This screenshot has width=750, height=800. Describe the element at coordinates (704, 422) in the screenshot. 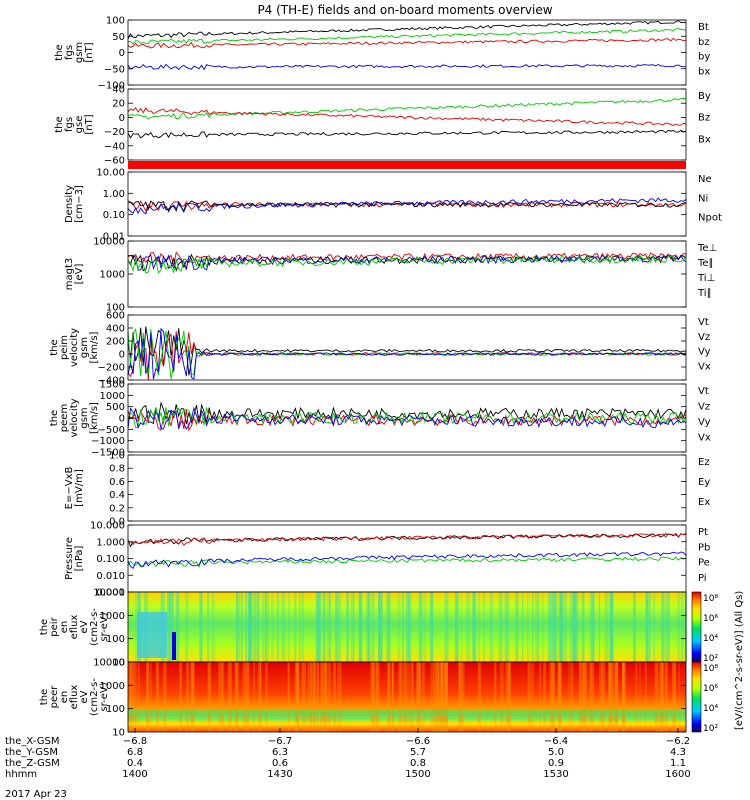

I see `legend-peem_velocity-Vy: Vy` at that location.